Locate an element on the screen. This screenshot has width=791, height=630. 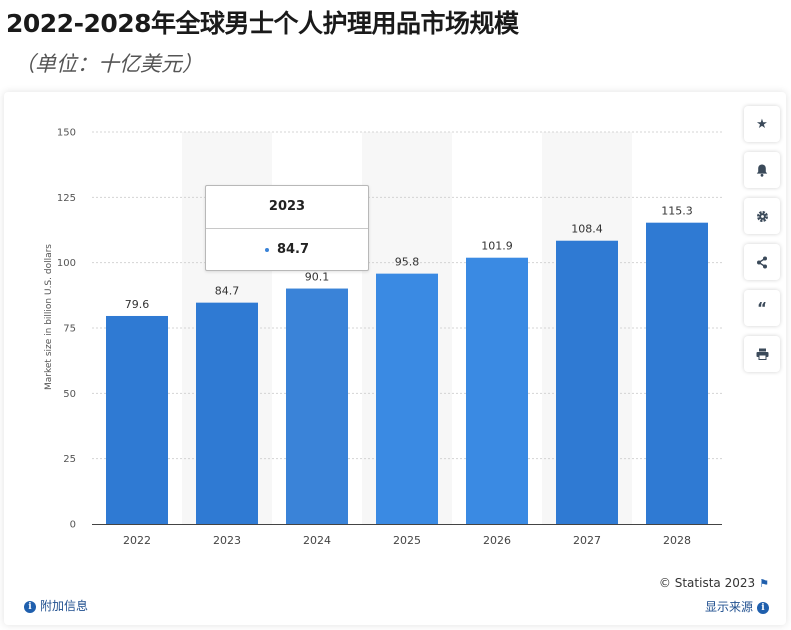
bar-2027 is located at coordinates (587, 382).